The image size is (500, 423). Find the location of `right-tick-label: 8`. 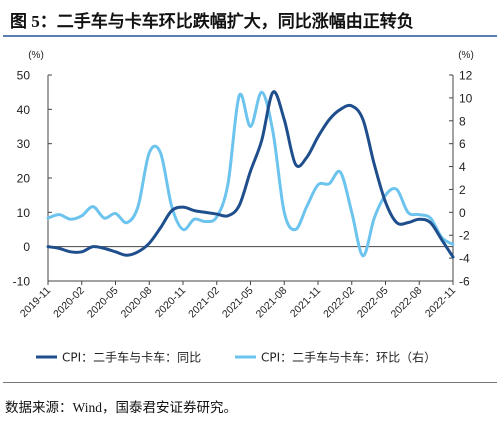

right-tick-label: 8 is located at coordinates (462, 121).